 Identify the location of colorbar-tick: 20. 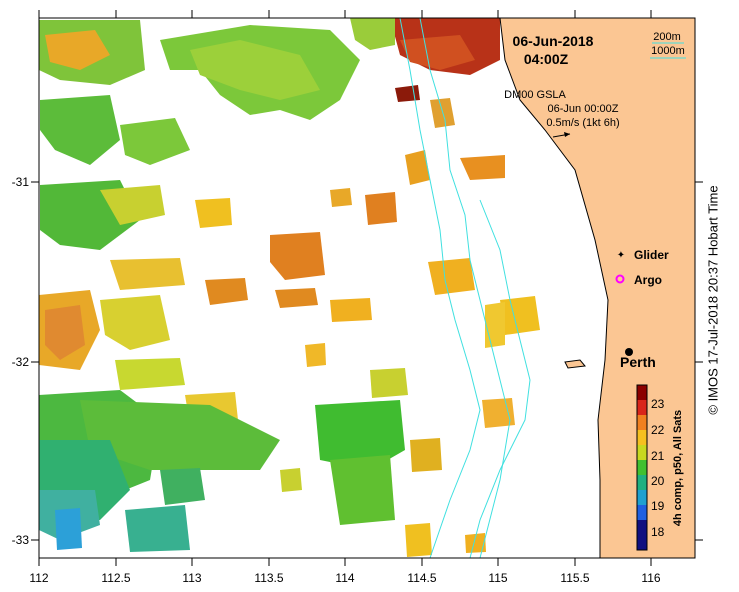
(658, 481).